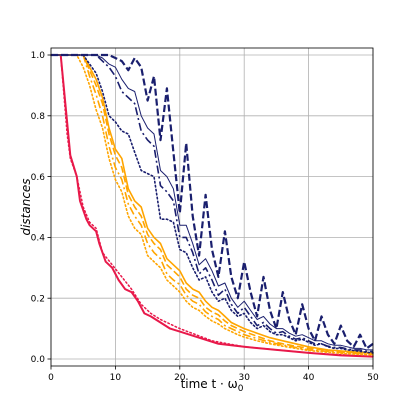  I want to click on x-axis-label-subscript: 0, so click(241, 389).